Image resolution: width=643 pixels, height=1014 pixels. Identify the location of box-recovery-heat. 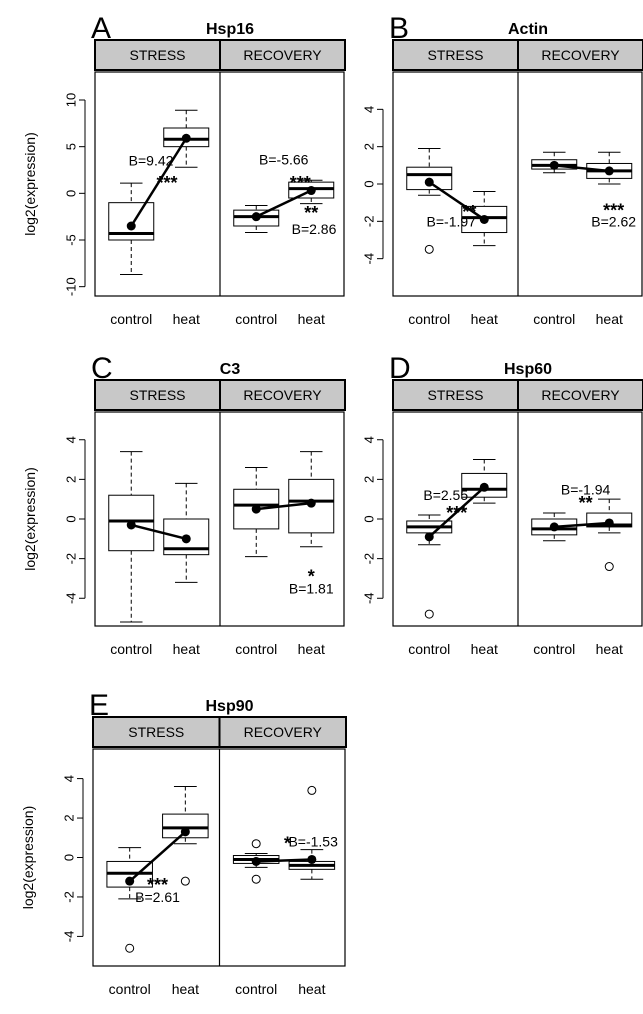
(609, 535).